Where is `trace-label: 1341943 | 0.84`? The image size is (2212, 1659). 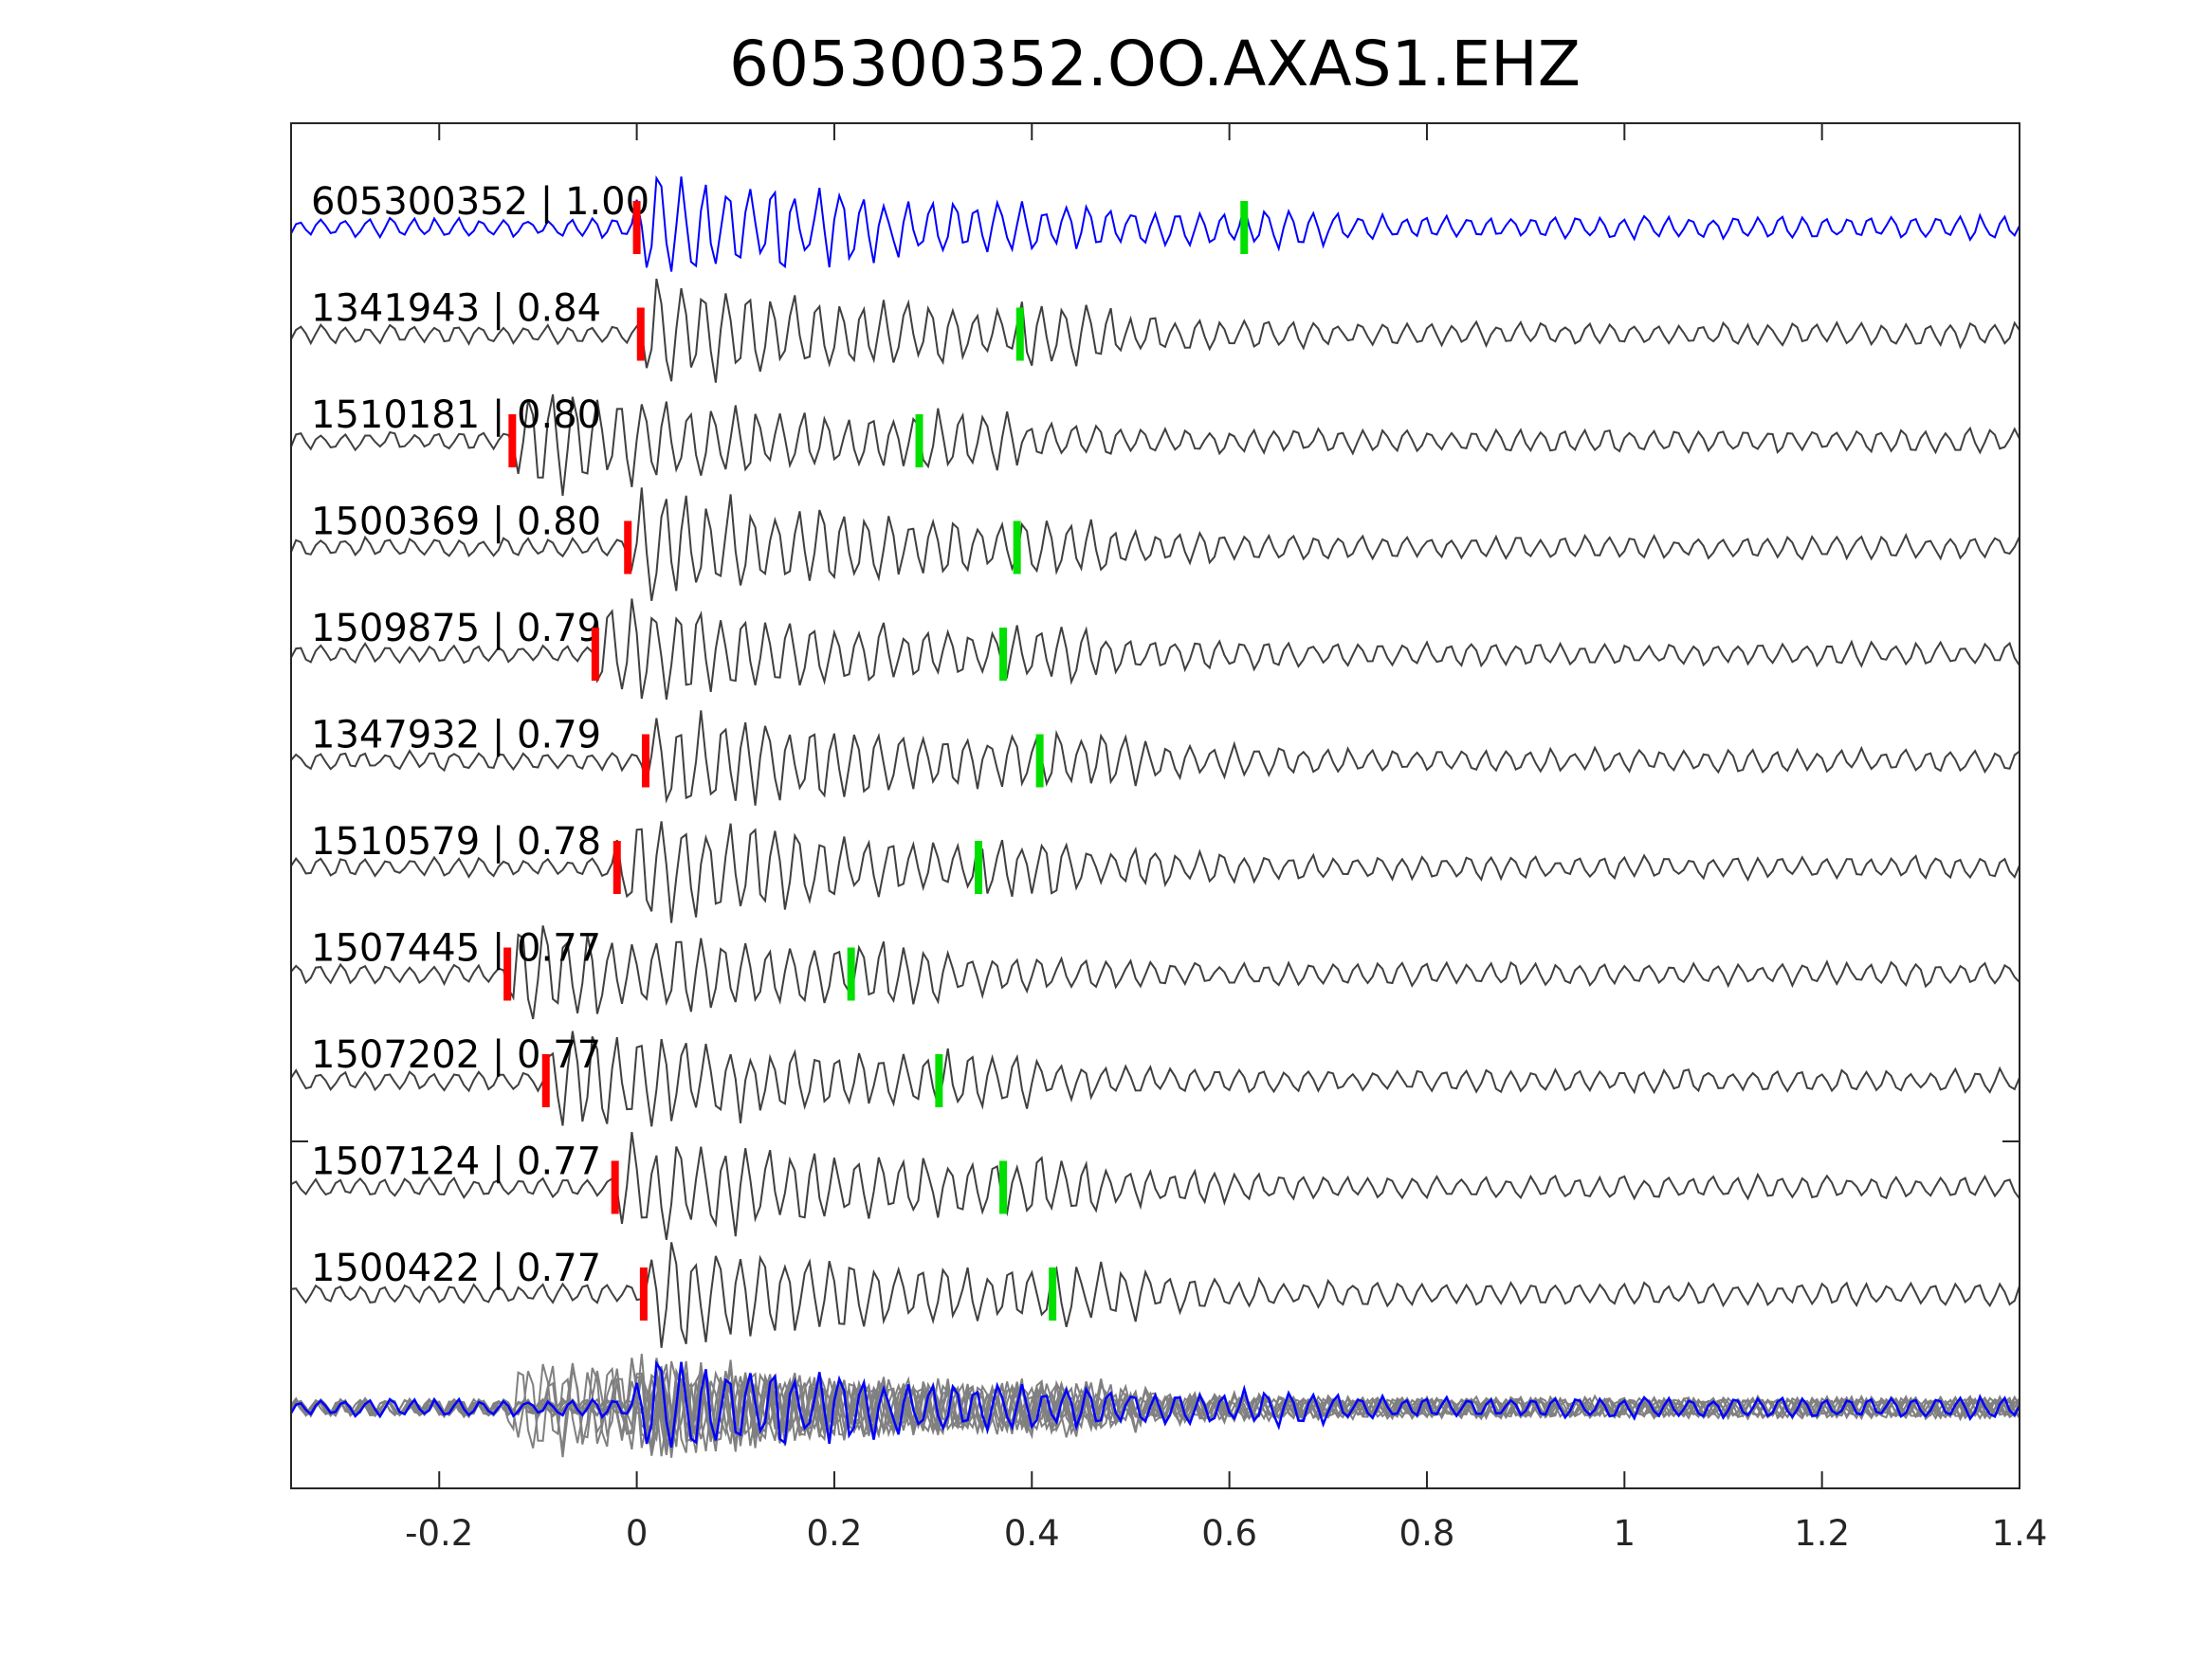 trace-label: 1341943 | 0.84 is located at coordinates (456, 309).